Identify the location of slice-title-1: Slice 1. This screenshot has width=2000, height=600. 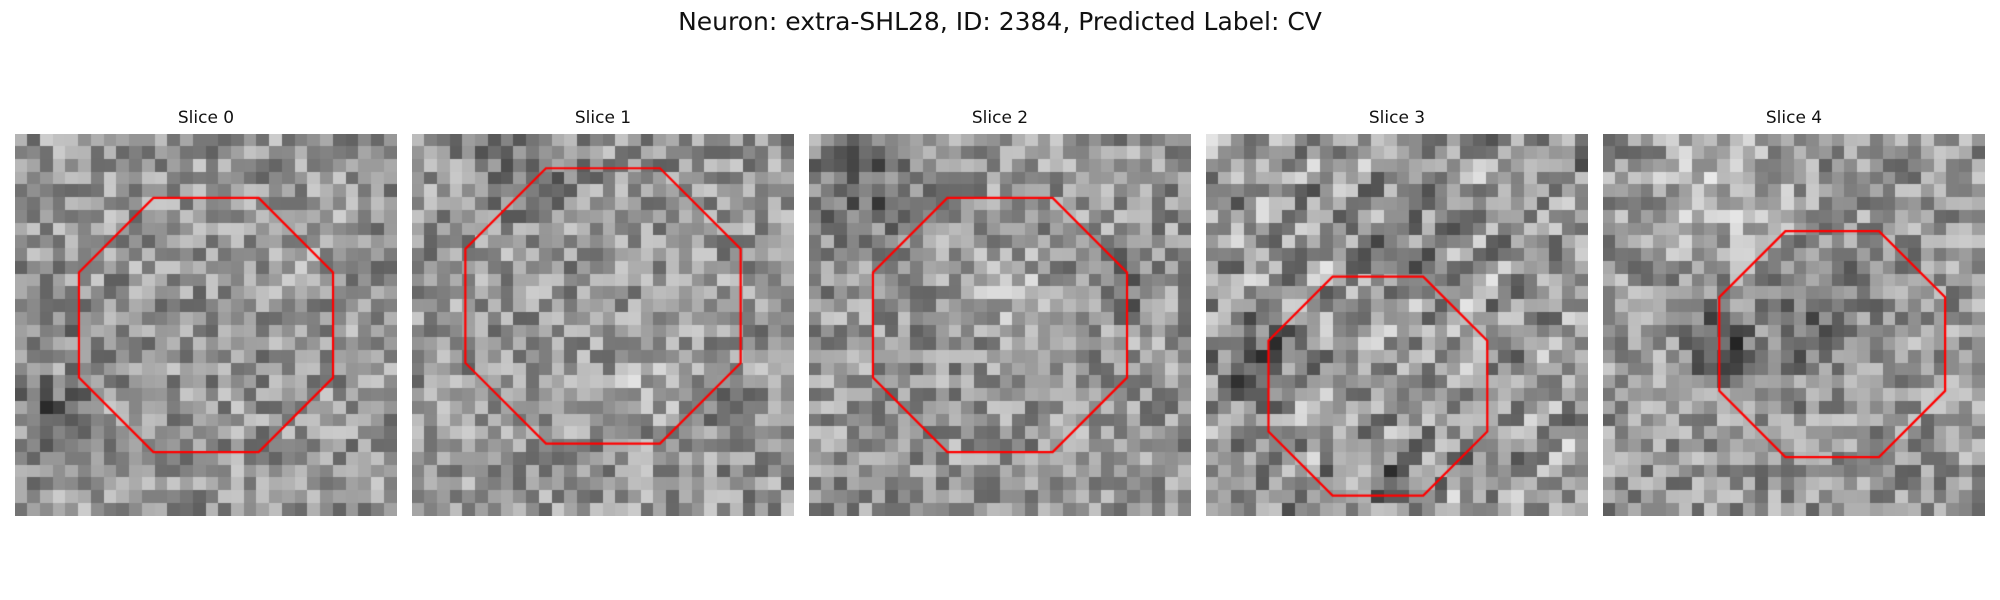
(603, 118).